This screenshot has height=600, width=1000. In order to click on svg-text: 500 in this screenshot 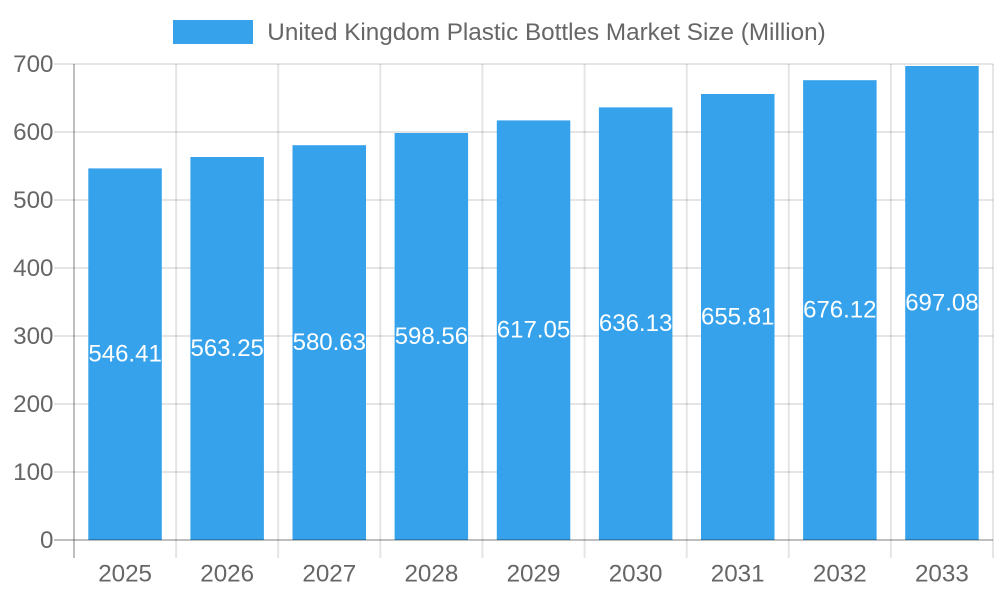, I will do `click(33, 200)`.